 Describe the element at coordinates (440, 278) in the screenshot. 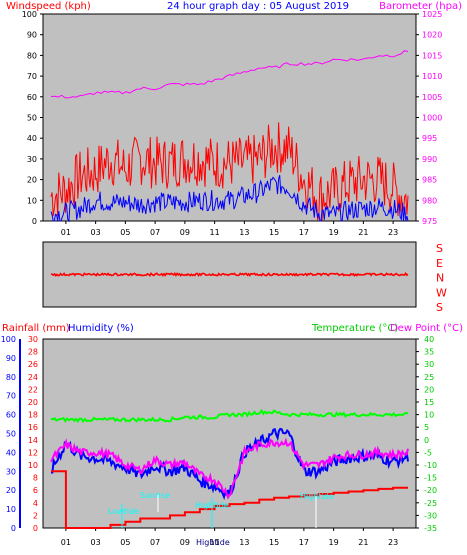

I see `direction-tick-label: N` at that location.